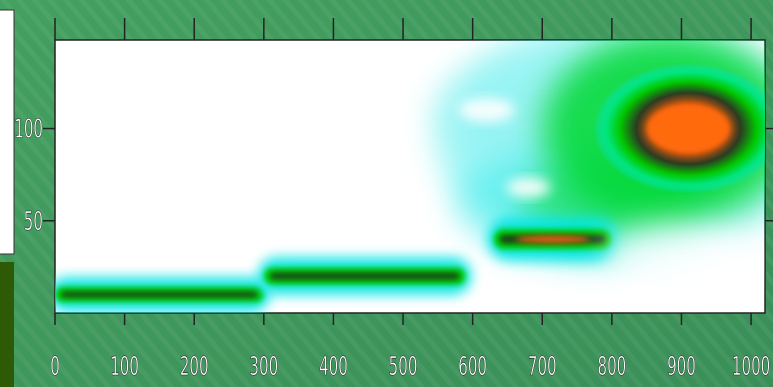 This screenshot has height=387, width=773. I want to click on x-tick-label: 500, so click(403, 367).